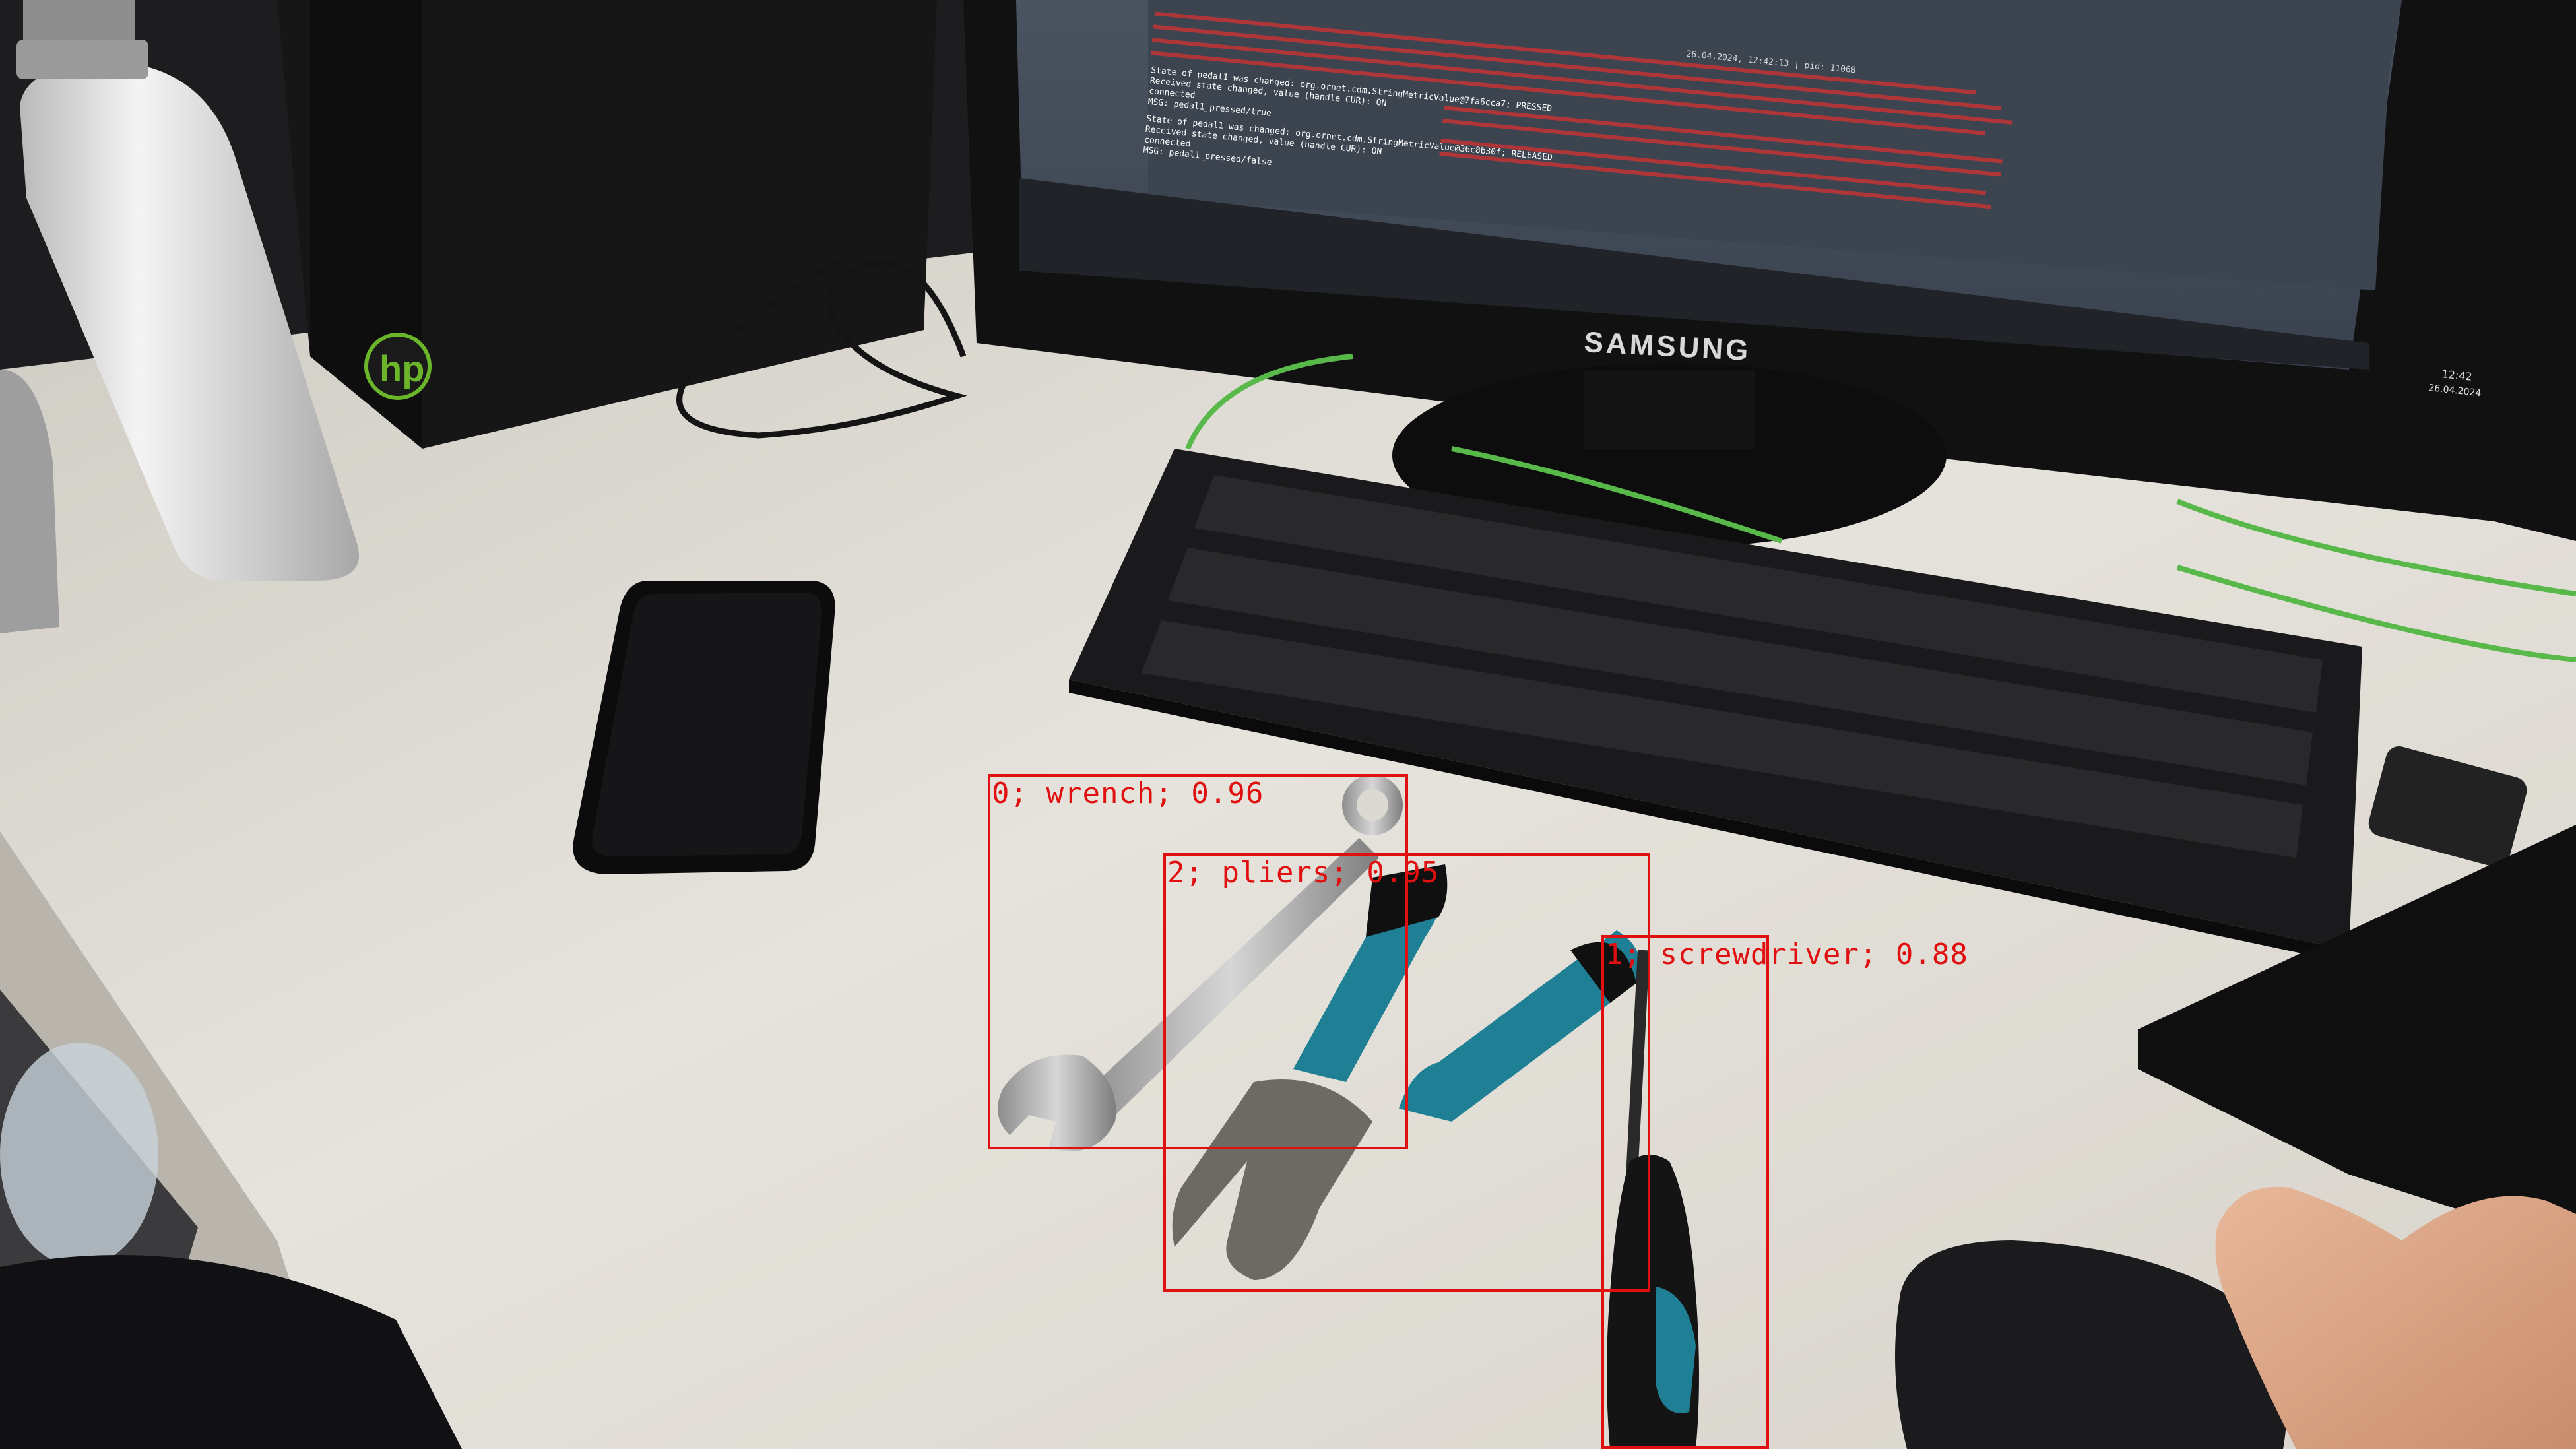 The image size is (2576, 1449). I want to click on detection-box-pliers: 2; pliers; 0.95, so click(1406, 1072).